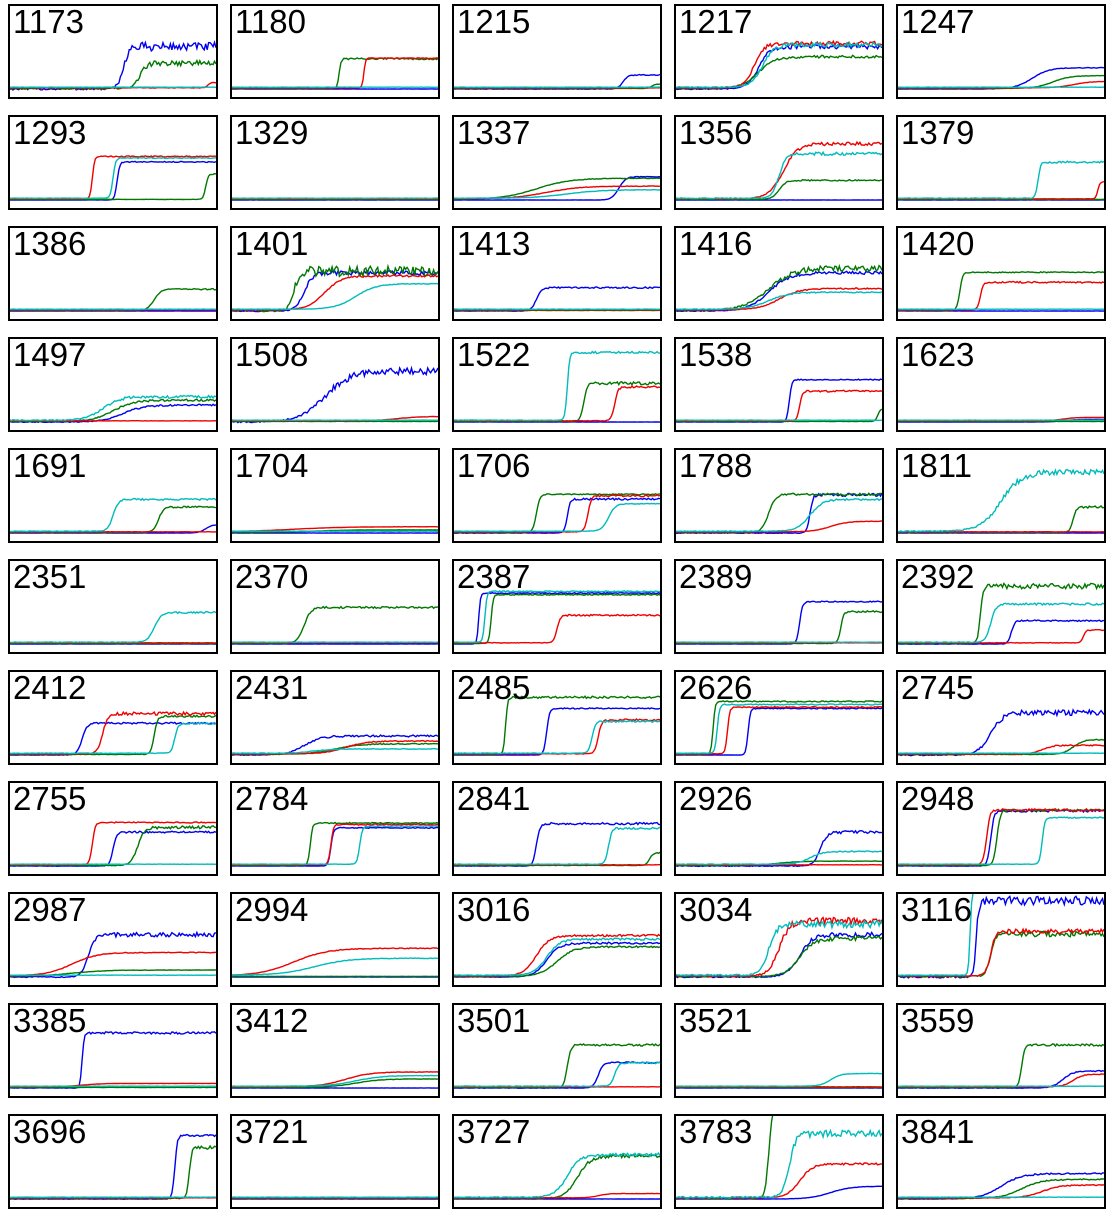 Image resolution: width=1106 pixels, height=1211 pixels. Describe the element at coordinates (113, 162) in the screenshot. I see `chart-panel-1293: 1293` at that location.